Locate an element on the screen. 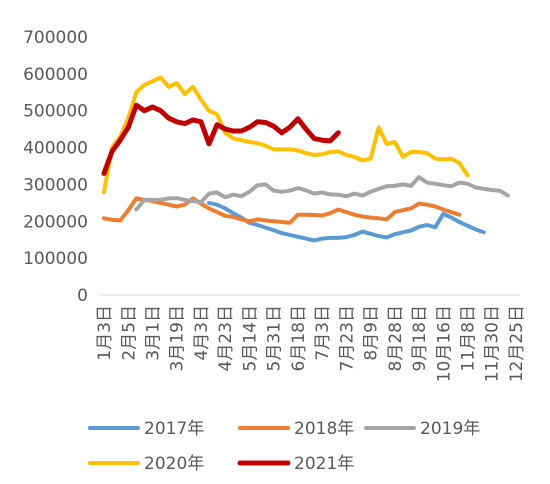 The width and height of the screenshot is (550, 484). legend-label: 2017年 is located at coordinates (174, 429).